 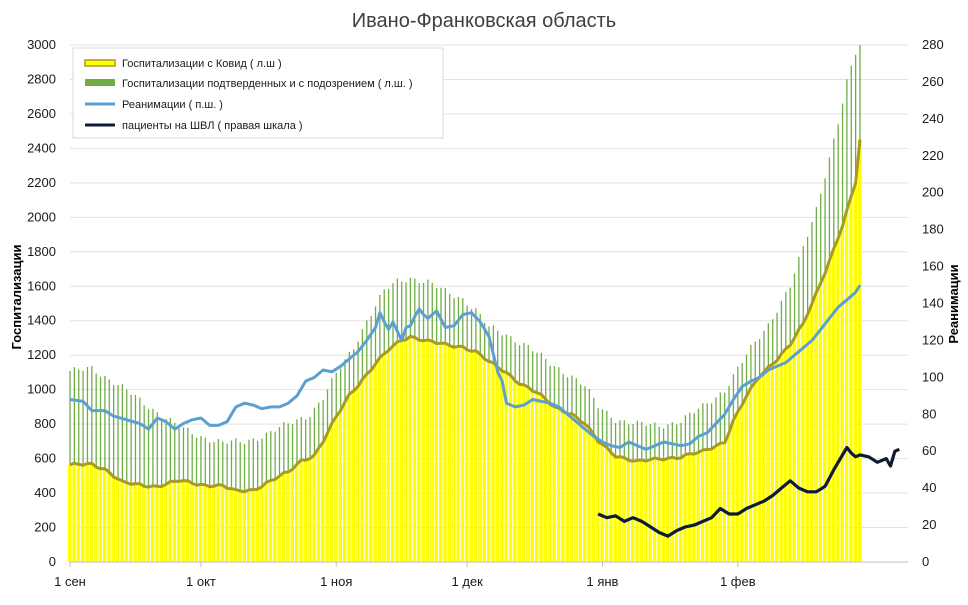 What do you see at coordinates (933, 266) in the screenshot?
I see `y-right-tick-label: 160` at bounding box center [933, 266].